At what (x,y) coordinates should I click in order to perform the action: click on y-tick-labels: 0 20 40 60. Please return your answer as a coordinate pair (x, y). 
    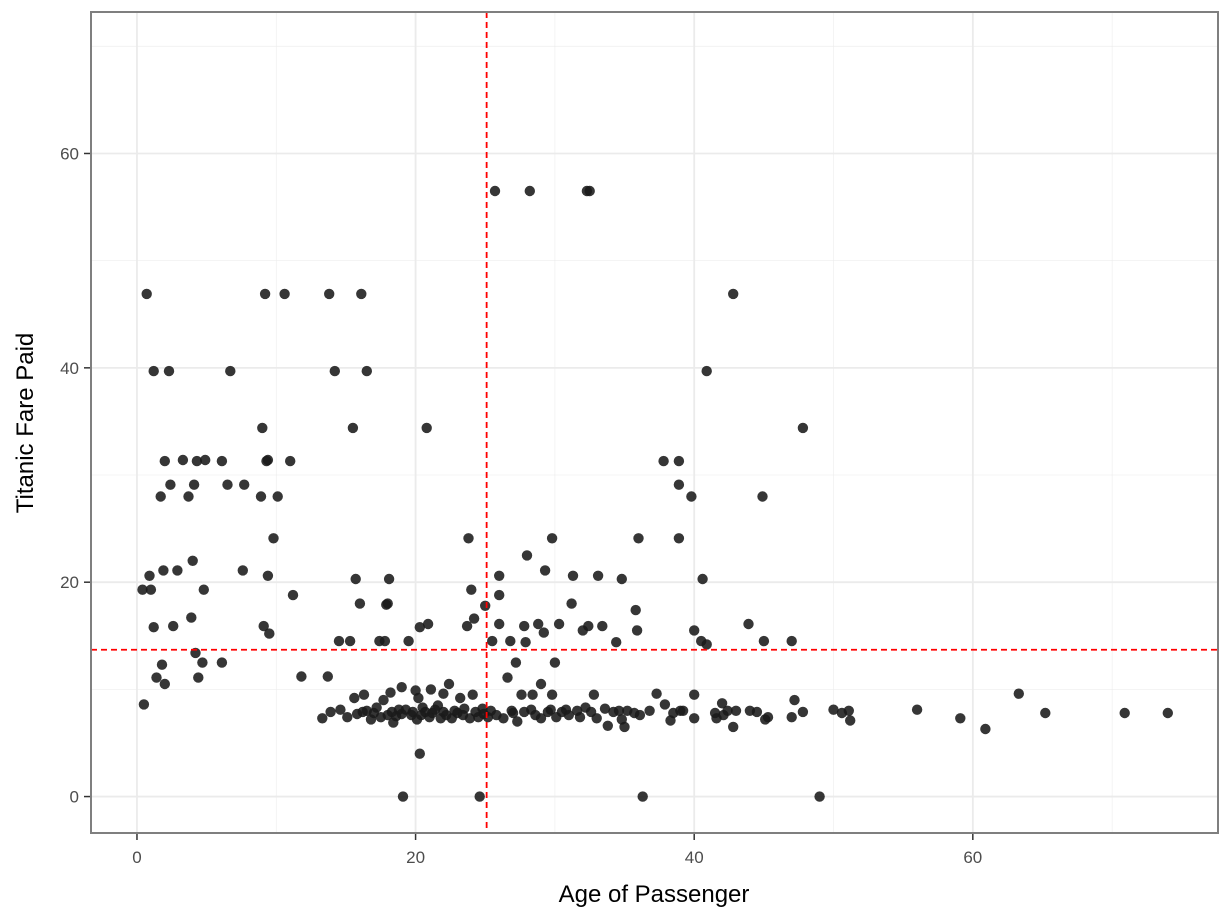
    Looking at the image, I should click on (69, 475).